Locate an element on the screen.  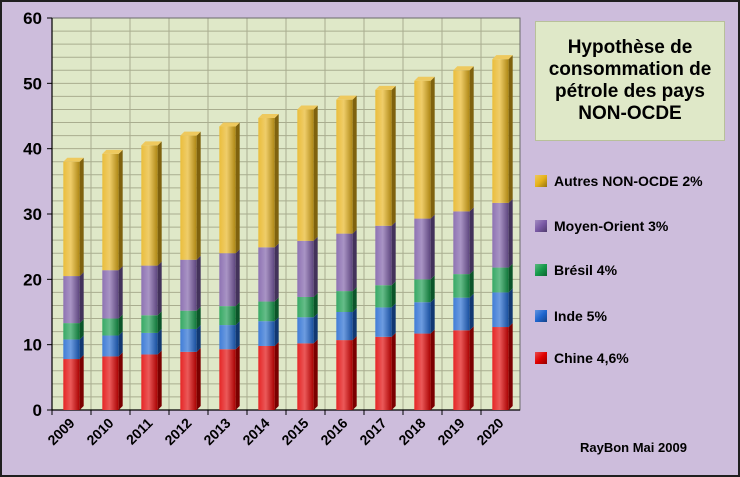
legend-item: Moyen-Orient 3% is located at coordinates (635, 226).